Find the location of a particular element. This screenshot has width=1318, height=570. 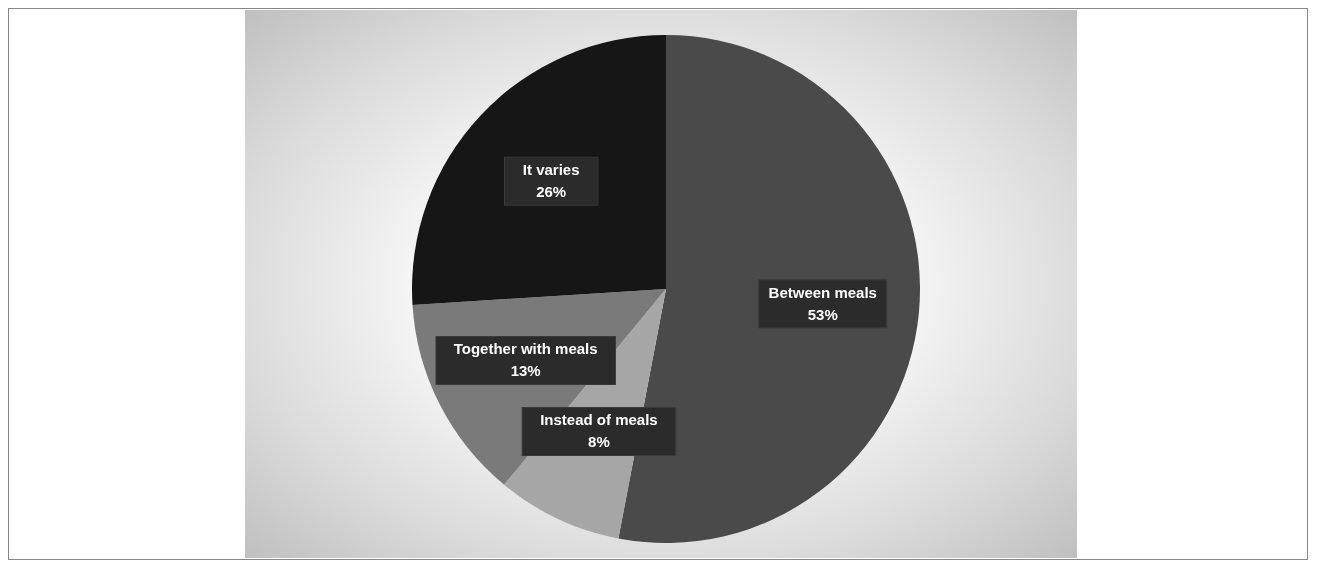

data-label: 26% is located at coordinates (551, 192).